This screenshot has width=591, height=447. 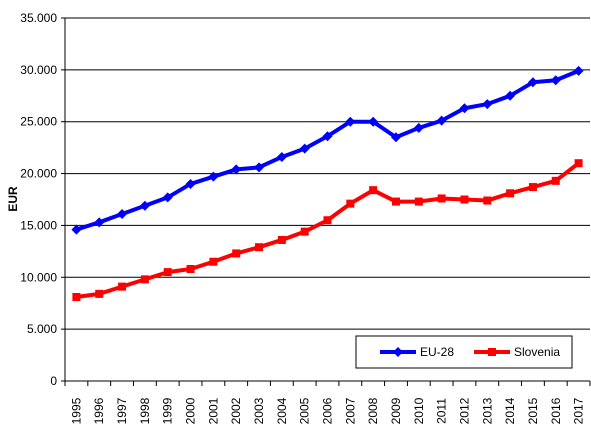 I want to click on x-tick-label-2005: 2005, so click(x=305, y=410).